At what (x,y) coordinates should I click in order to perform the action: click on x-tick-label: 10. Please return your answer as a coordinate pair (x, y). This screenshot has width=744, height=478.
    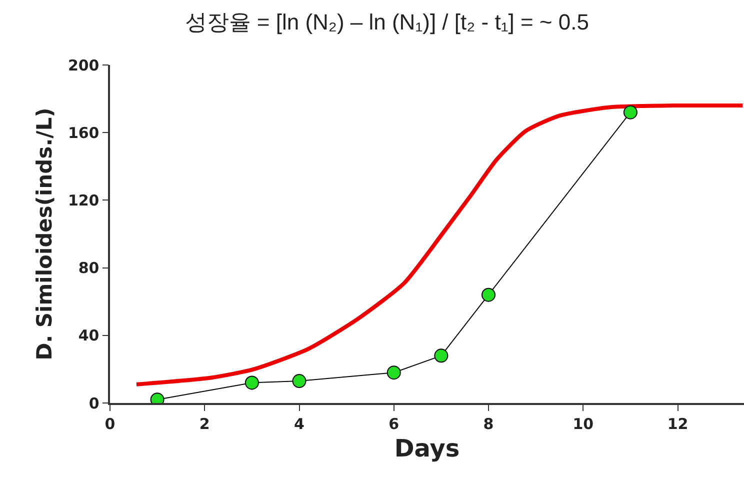
    Looking at the image, I should click on (583, 423).